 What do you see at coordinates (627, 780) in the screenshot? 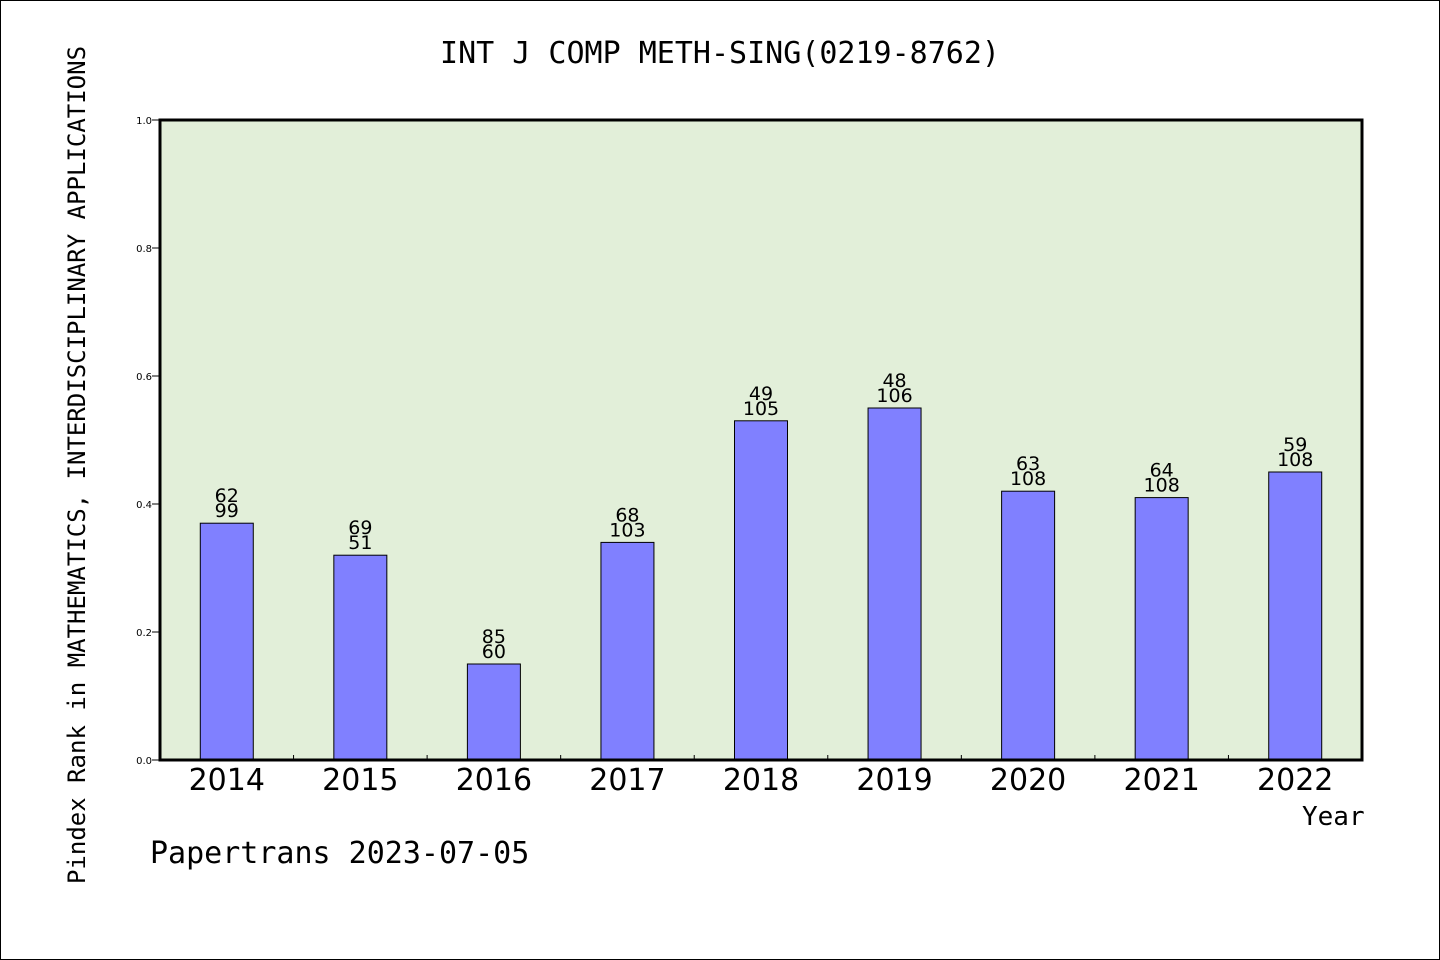
I see `x-tick-label: 2017` at bounding box center [627, 780].